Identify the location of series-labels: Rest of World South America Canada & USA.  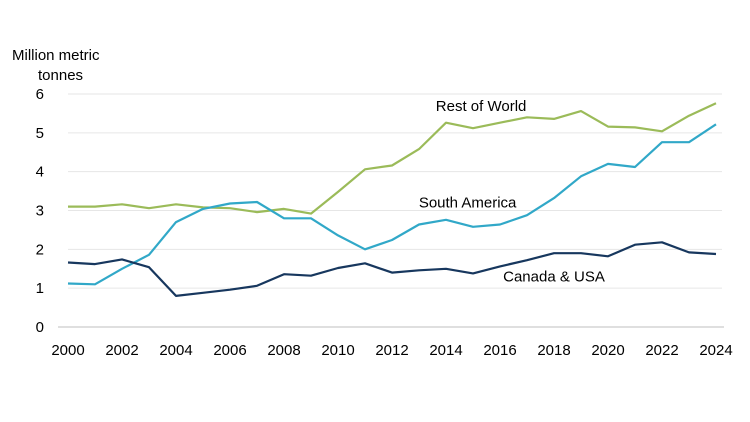
(512, 191).